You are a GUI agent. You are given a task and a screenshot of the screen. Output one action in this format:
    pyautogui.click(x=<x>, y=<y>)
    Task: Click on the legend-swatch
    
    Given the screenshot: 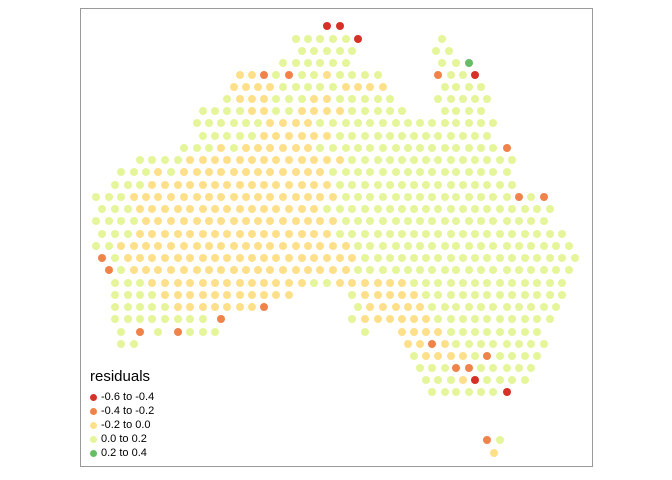 What is the action you would take?
    pyautogui.click(x=93, y=397)
    